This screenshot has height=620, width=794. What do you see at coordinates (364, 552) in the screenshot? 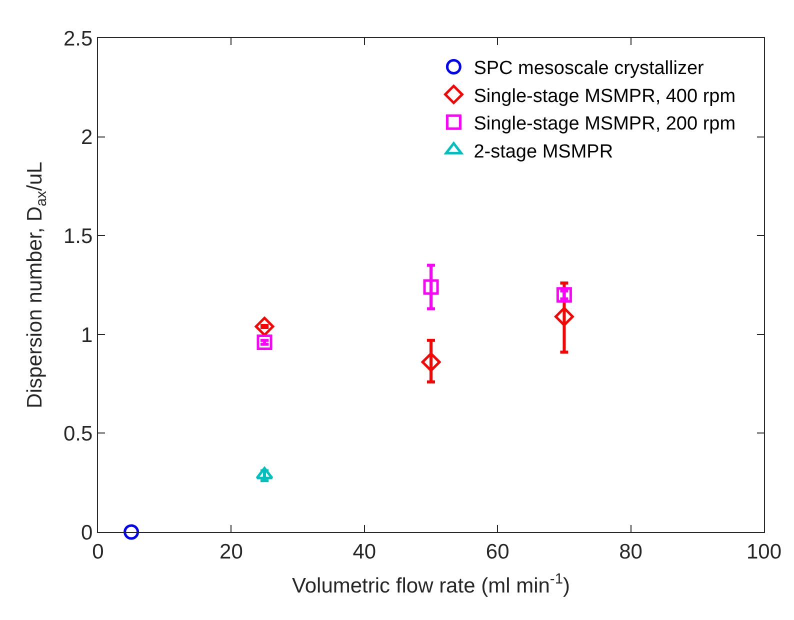
I see `x-tick-label: 40` at bounding box center [364, 552].